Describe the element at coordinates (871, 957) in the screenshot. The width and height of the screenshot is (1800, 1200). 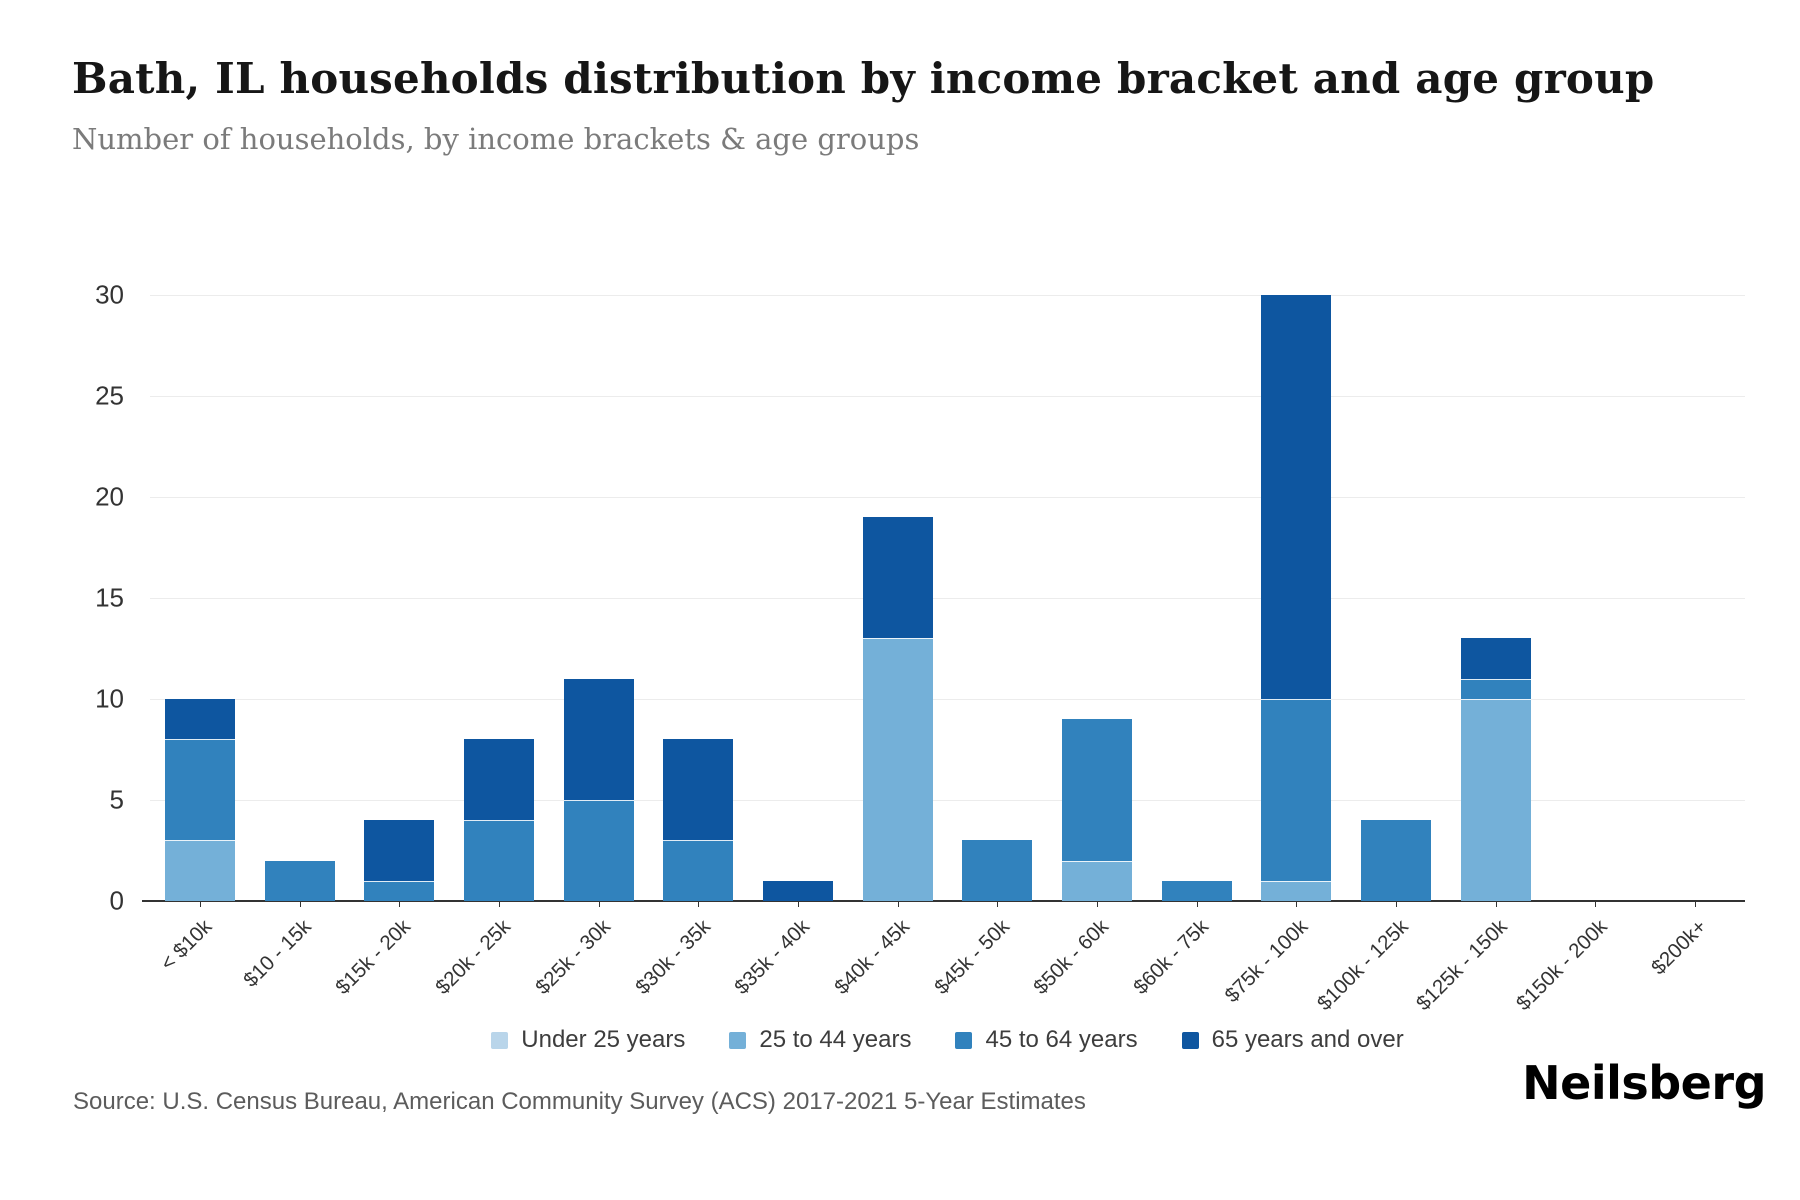
I see `x-axis-label: $40k - 45k` at that location.